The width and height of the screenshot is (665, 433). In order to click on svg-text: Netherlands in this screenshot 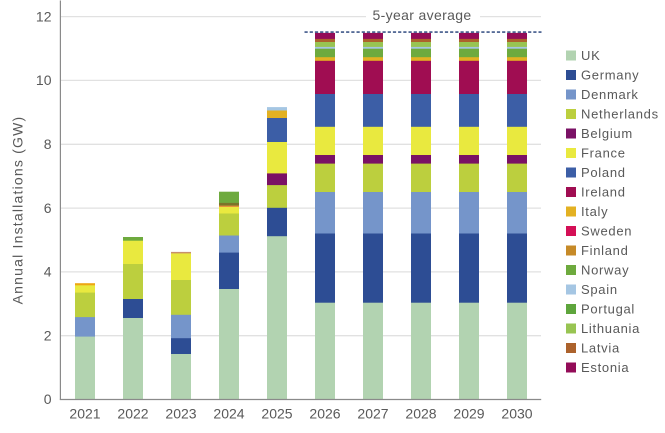, I will do `click(620, 113)`.